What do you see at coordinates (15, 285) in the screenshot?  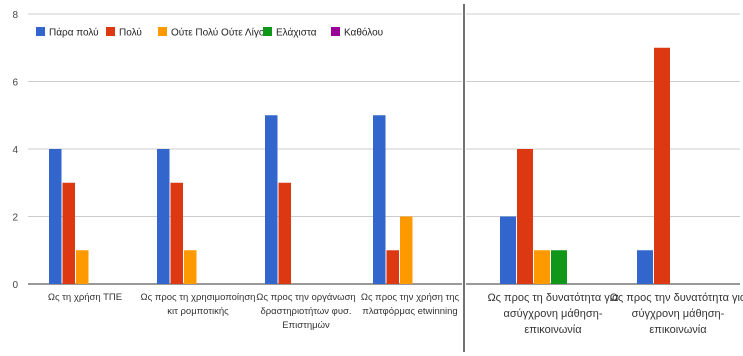 I see `y-tick-label: 0` at bounding box center [15, 285].